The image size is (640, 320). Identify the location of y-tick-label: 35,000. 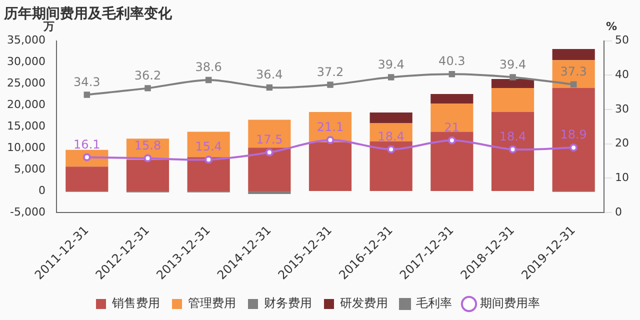
(26, 40).